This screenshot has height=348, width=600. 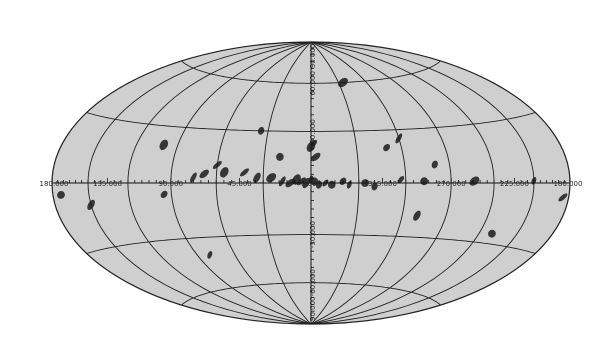 What do you see at coordinates (313, 282) in the screenshot?
I see `latitude-label: -60.000` at bounding box center [313, 282].